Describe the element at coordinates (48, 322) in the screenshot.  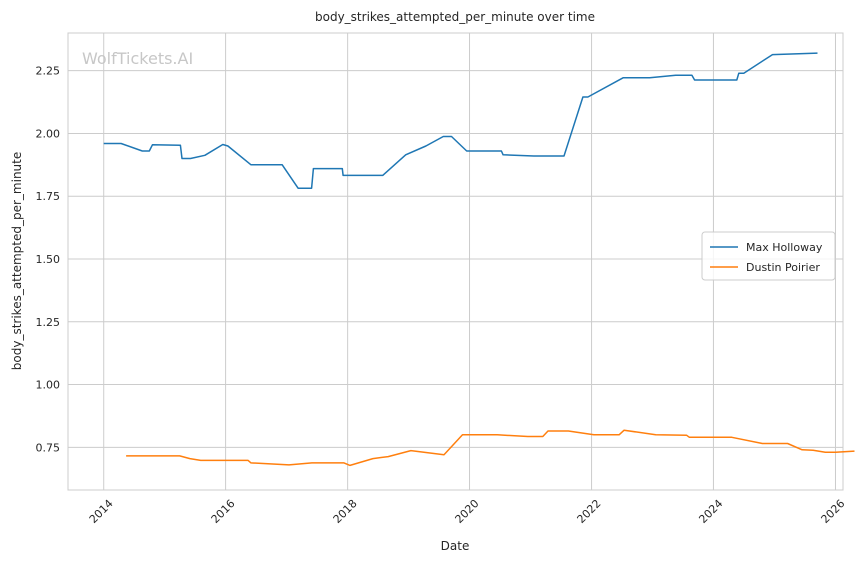
I see `y-tick-label: 1.25` at that location.